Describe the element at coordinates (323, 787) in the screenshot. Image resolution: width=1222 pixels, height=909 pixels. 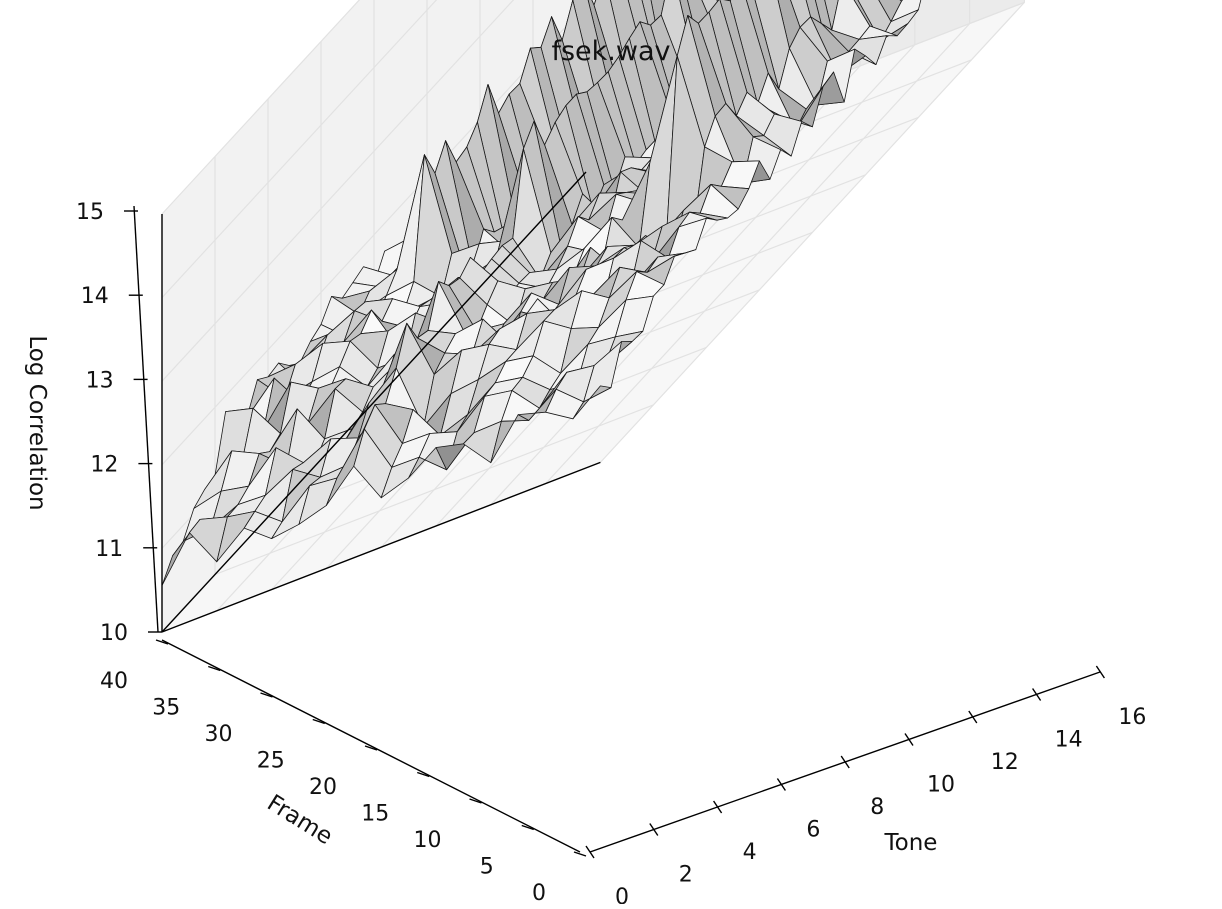
I see `y-tick-label: 20` at that location.